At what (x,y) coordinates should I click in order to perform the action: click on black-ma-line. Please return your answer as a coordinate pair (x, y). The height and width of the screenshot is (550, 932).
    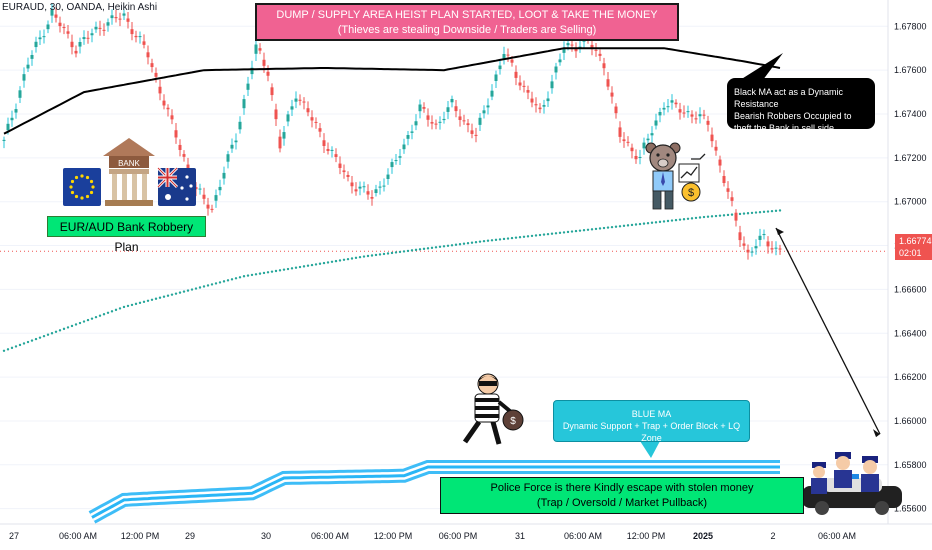
    Looking at the image, I should click on (392, 91).